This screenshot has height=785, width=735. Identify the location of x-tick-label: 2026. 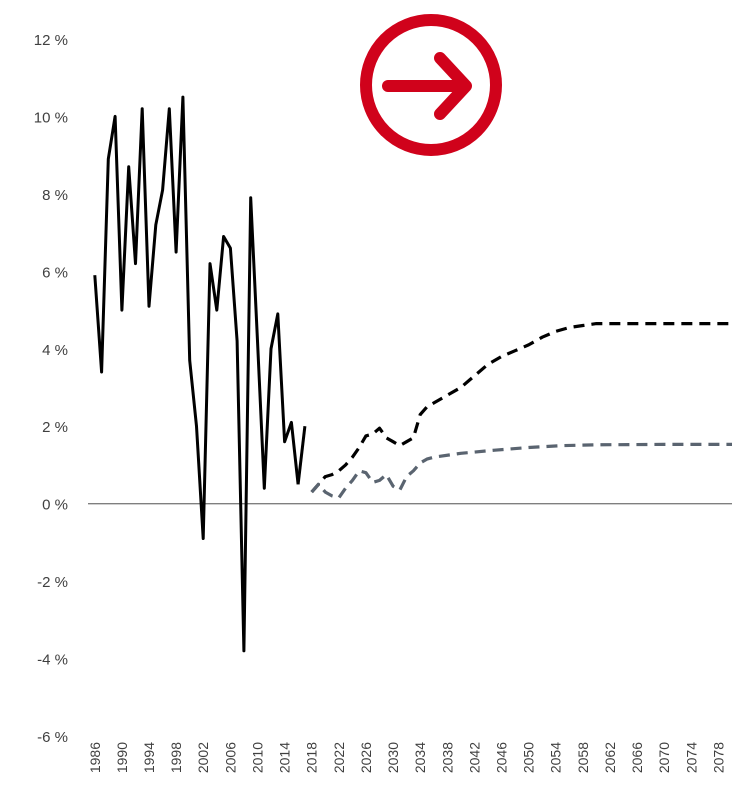
(366, 757).